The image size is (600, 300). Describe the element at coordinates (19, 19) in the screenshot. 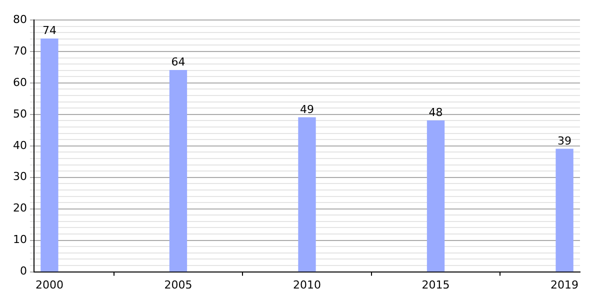

I see `y-tick-label: 80` at that location.